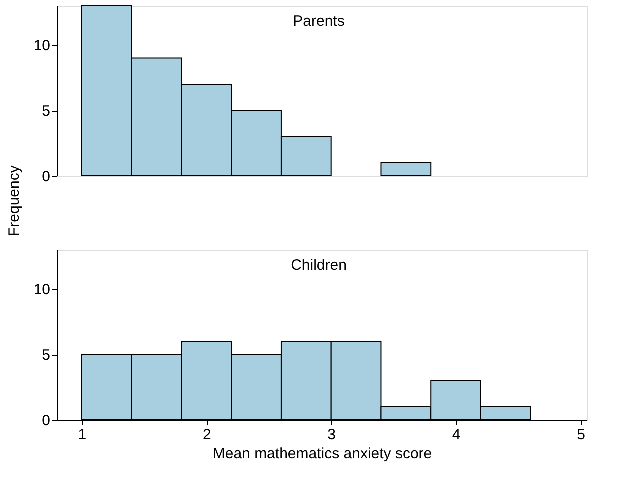  What do you see at coordinates (456, 435) in the screenshot?
I see `x-tick-label: 4` at bounding box center [456, 435].